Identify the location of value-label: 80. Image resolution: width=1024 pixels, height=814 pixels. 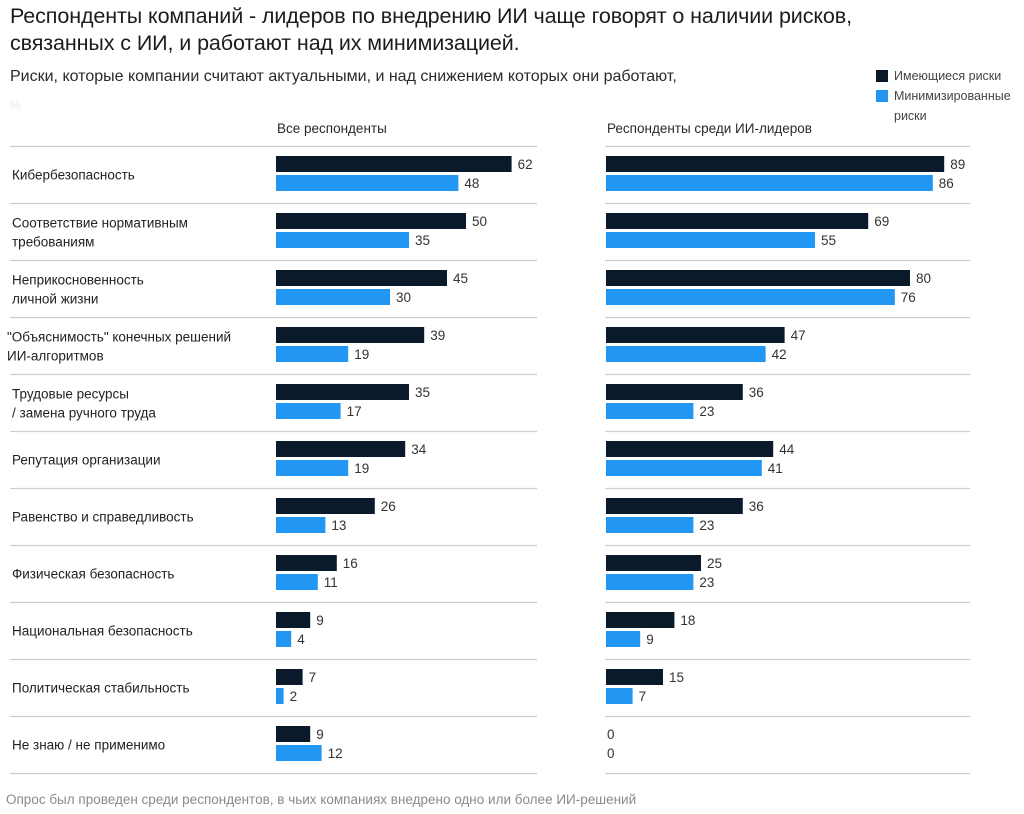
(923, 278).